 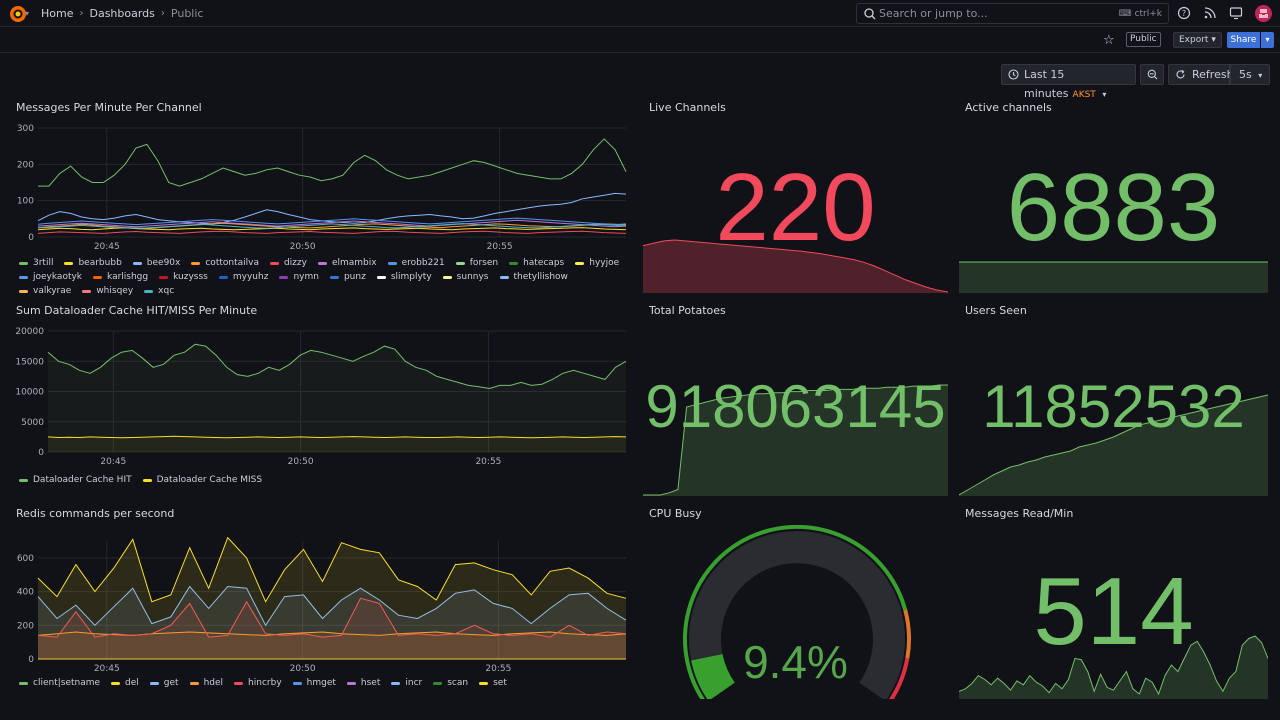 I want to click on legend-item: xqc, so click(x=159, y=291).